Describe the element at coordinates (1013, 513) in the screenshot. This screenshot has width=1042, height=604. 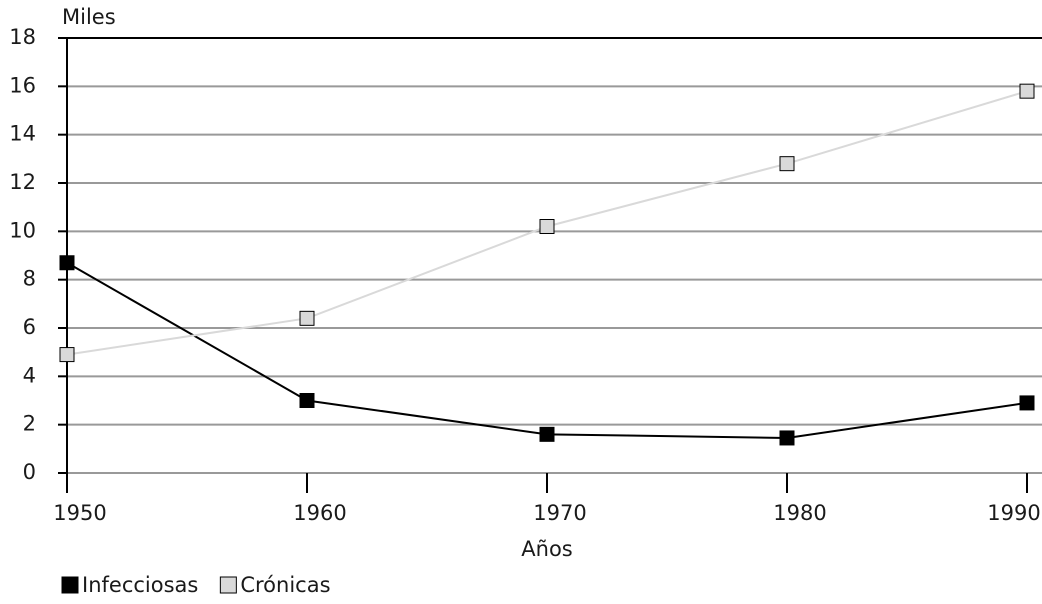
I see `x-tick-label: 1990` at that location.